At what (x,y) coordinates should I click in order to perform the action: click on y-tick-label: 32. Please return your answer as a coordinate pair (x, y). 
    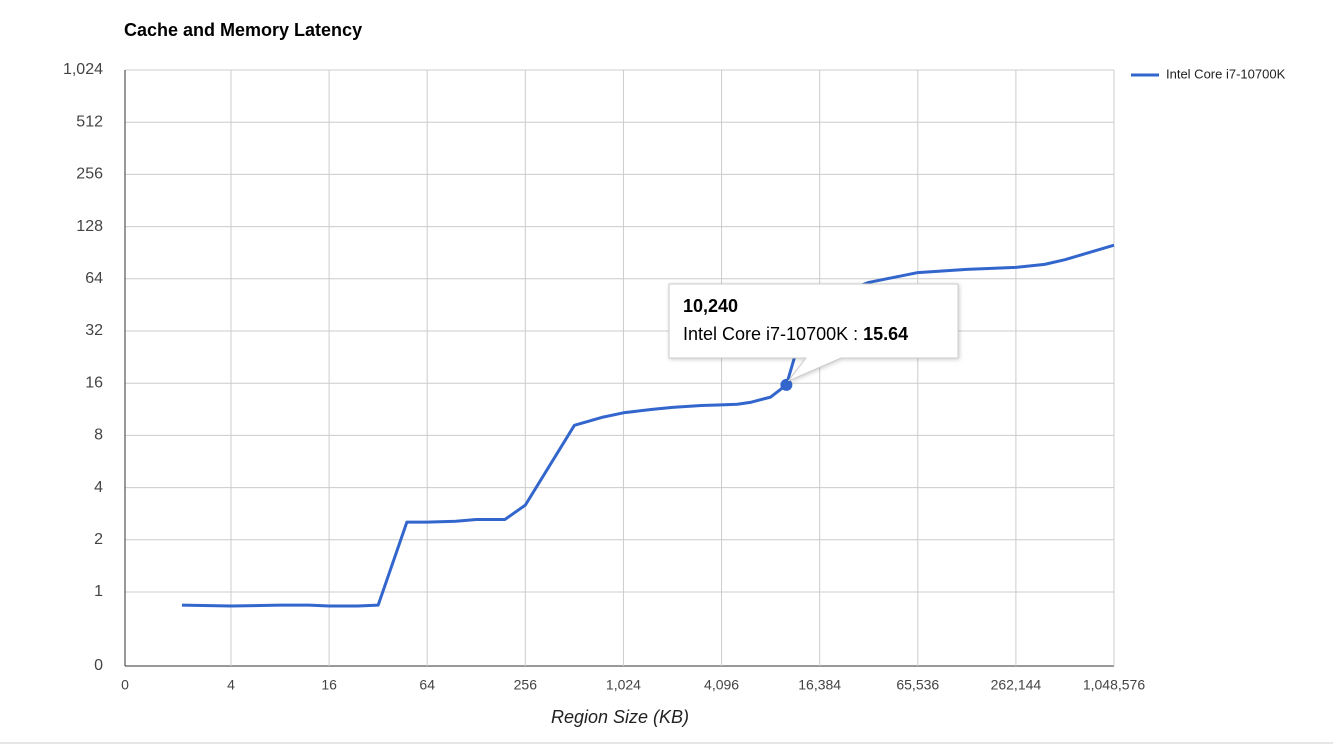
    Looking at the image, I should click on (94, 330).